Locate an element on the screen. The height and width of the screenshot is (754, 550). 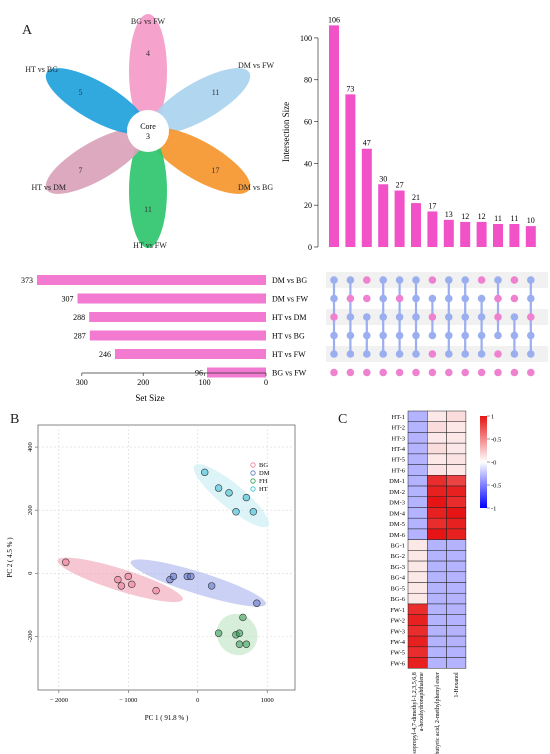
petal-bg-vs-fw is located at coordinates (148, 71).